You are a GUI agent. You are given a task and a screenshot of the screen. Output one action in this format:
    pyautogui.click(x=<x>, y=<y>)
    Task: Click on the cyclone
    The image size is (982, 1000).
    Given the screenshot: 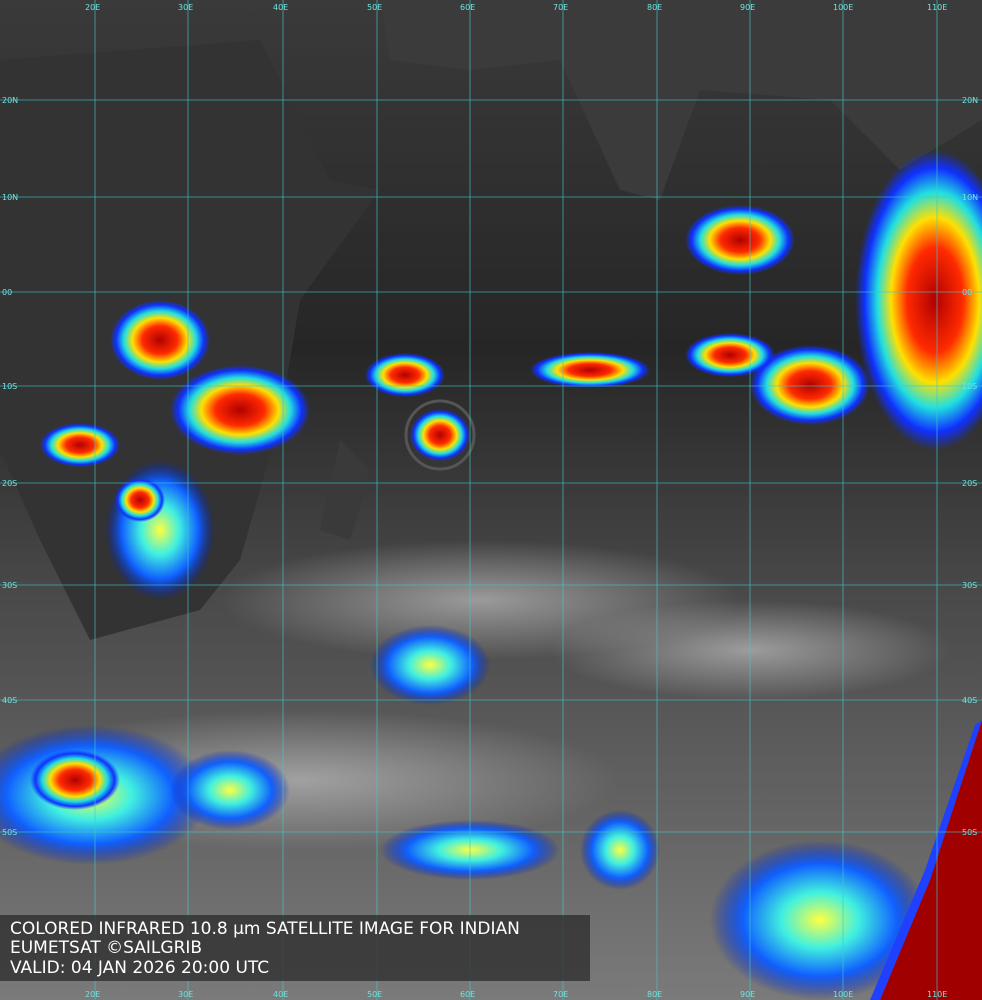 What is the action you would take?
    pyautogui.click(x=440, y=435)
    